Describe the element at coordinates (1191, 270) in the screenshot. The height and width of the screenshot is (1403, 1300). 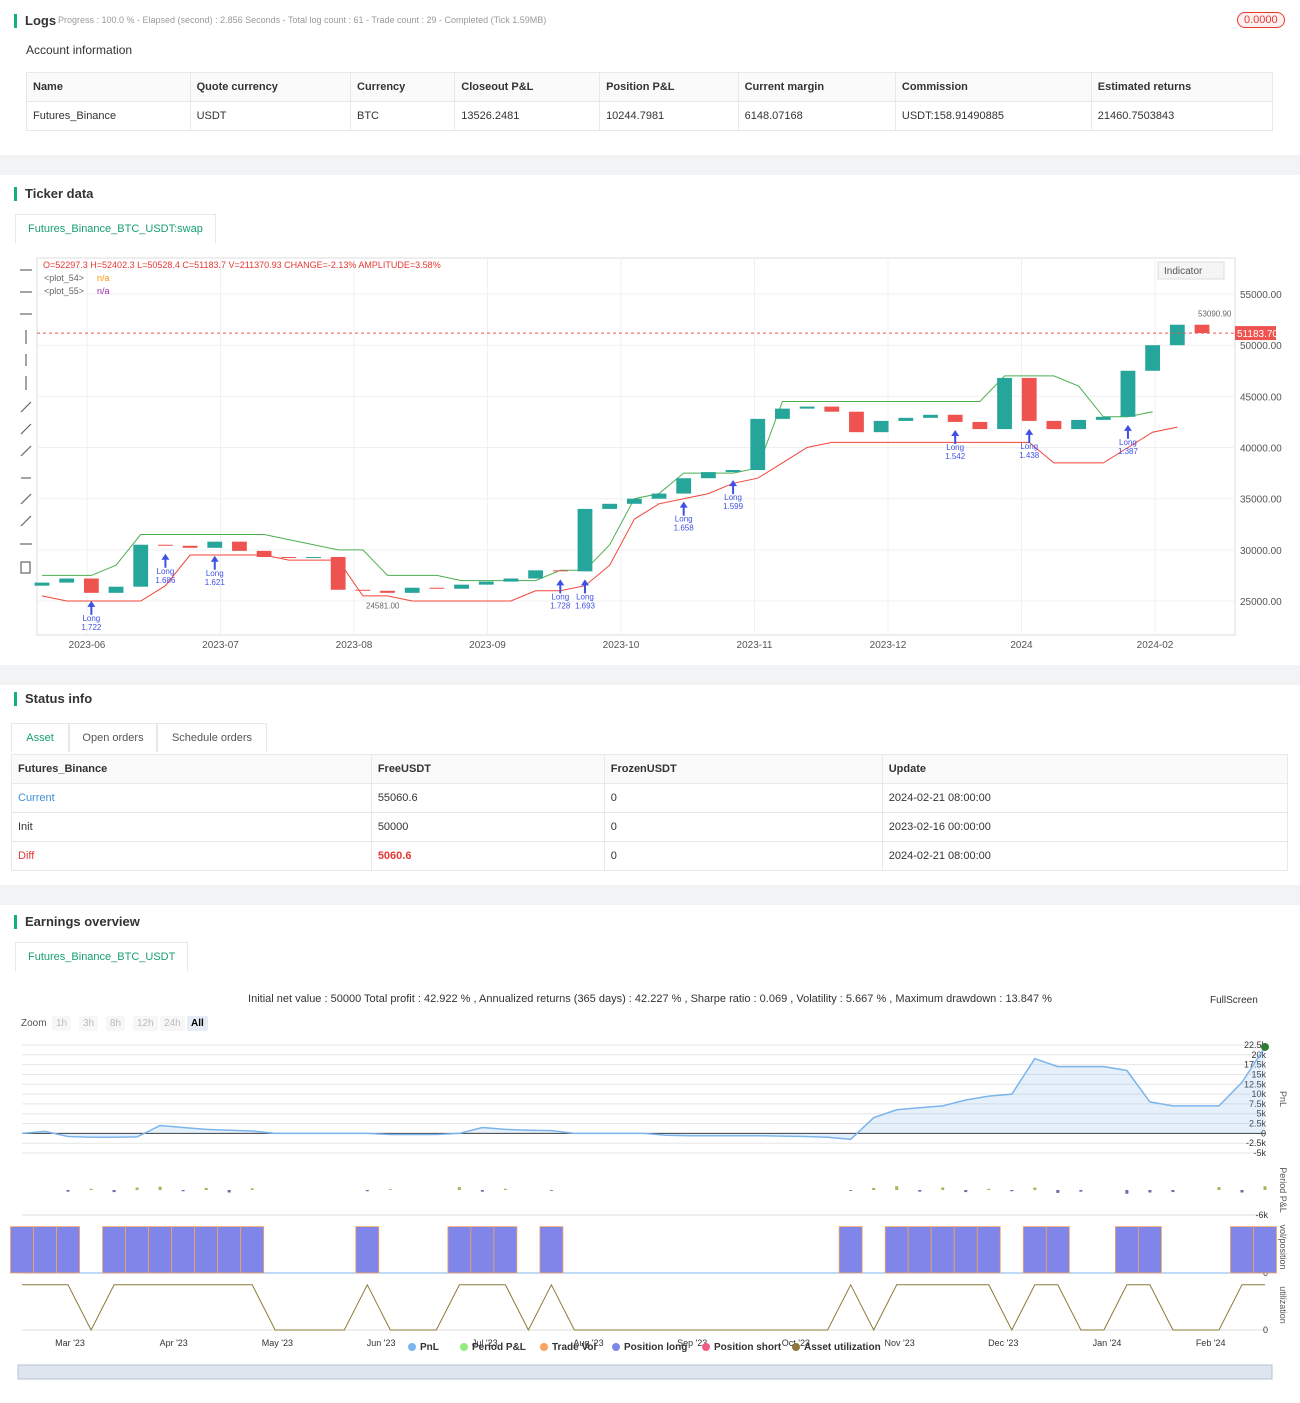
I see `indicator-button` at that location.